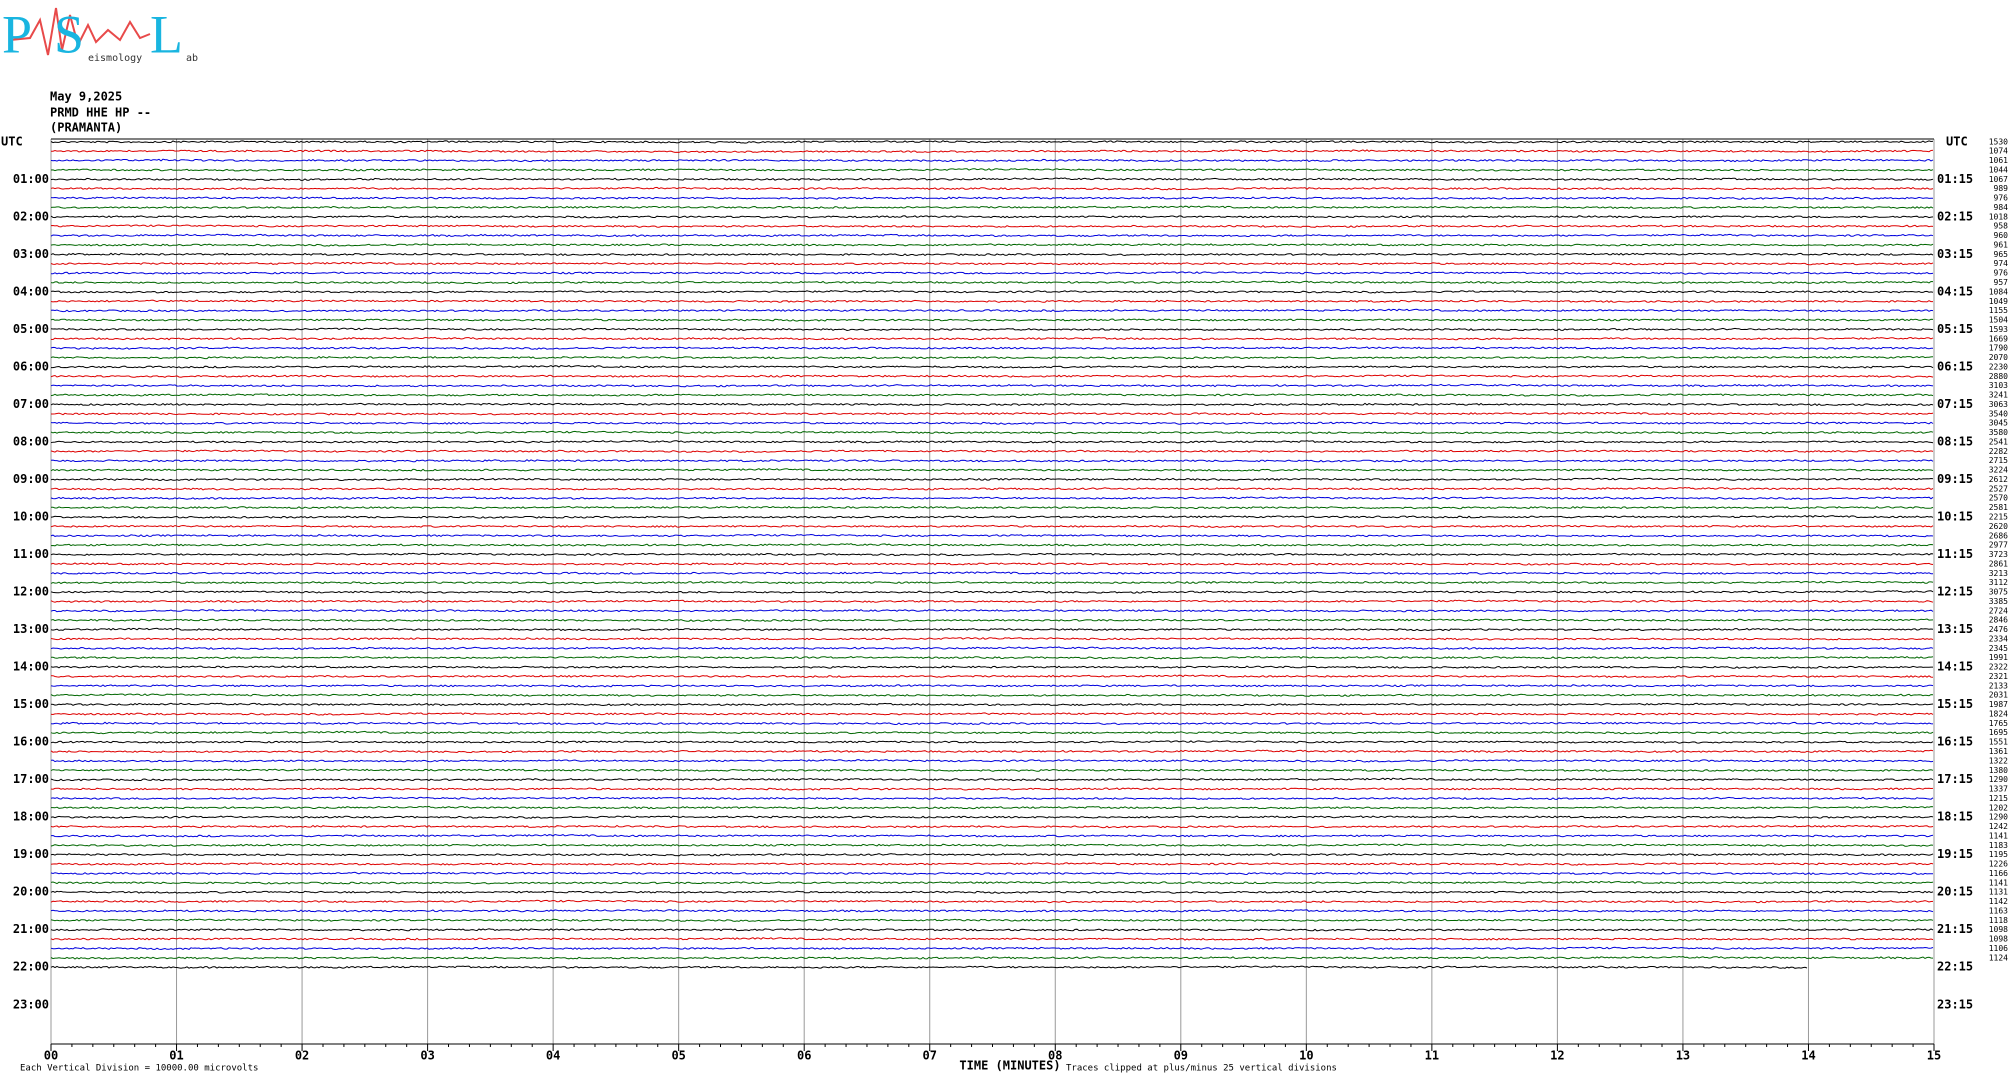 Image resolution: width=2010 pixels, height=1080 pixels. I want to click on hour-label: 18:00, so click(31, 817).